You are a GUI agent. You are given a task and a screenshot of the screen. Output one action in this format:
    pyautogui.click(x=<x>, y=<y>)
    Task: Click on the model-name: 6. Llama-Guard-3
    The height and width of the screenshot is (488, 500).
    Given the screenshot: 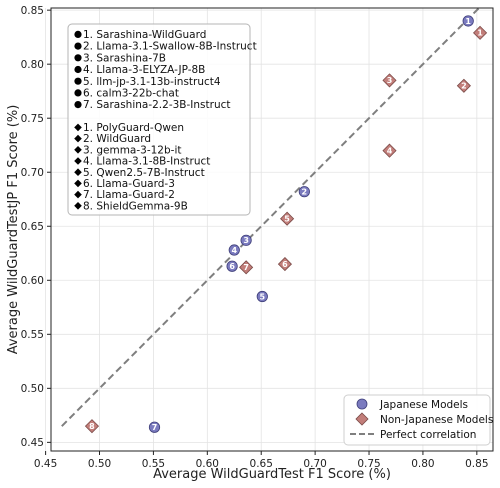 What is the action you would take?
    pyautogui.click(x=129, y=184)
    